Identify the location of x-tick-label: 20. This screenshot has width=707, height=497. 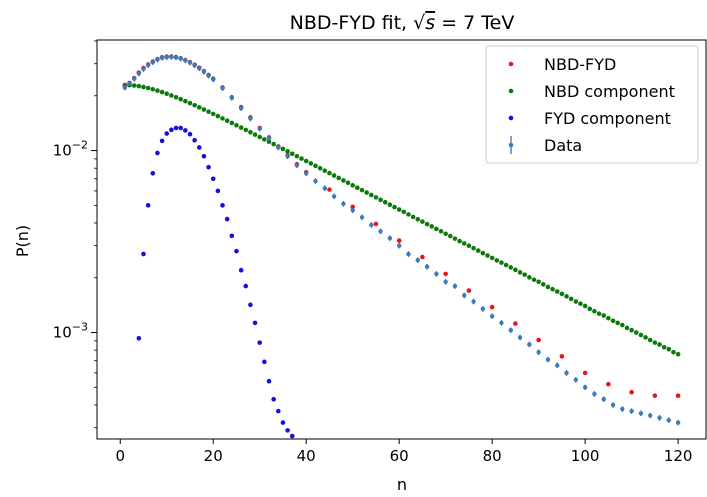
(213, 456).